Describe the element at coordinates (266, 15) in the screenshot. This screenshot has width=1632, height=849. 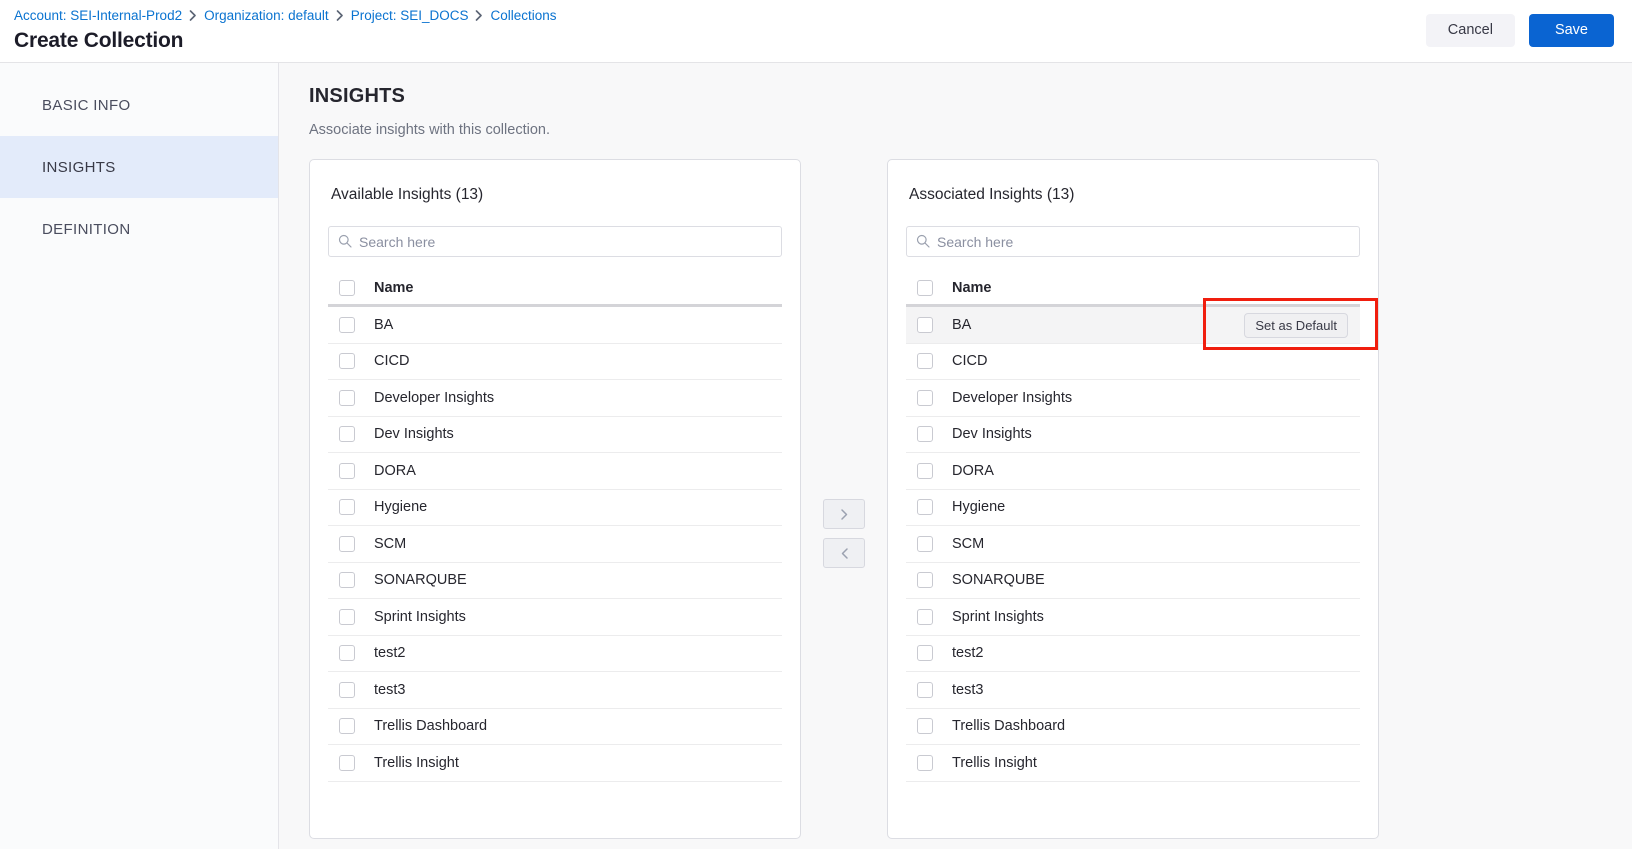
I see `breadcrumb-item-organization: Organization: default` at that location.